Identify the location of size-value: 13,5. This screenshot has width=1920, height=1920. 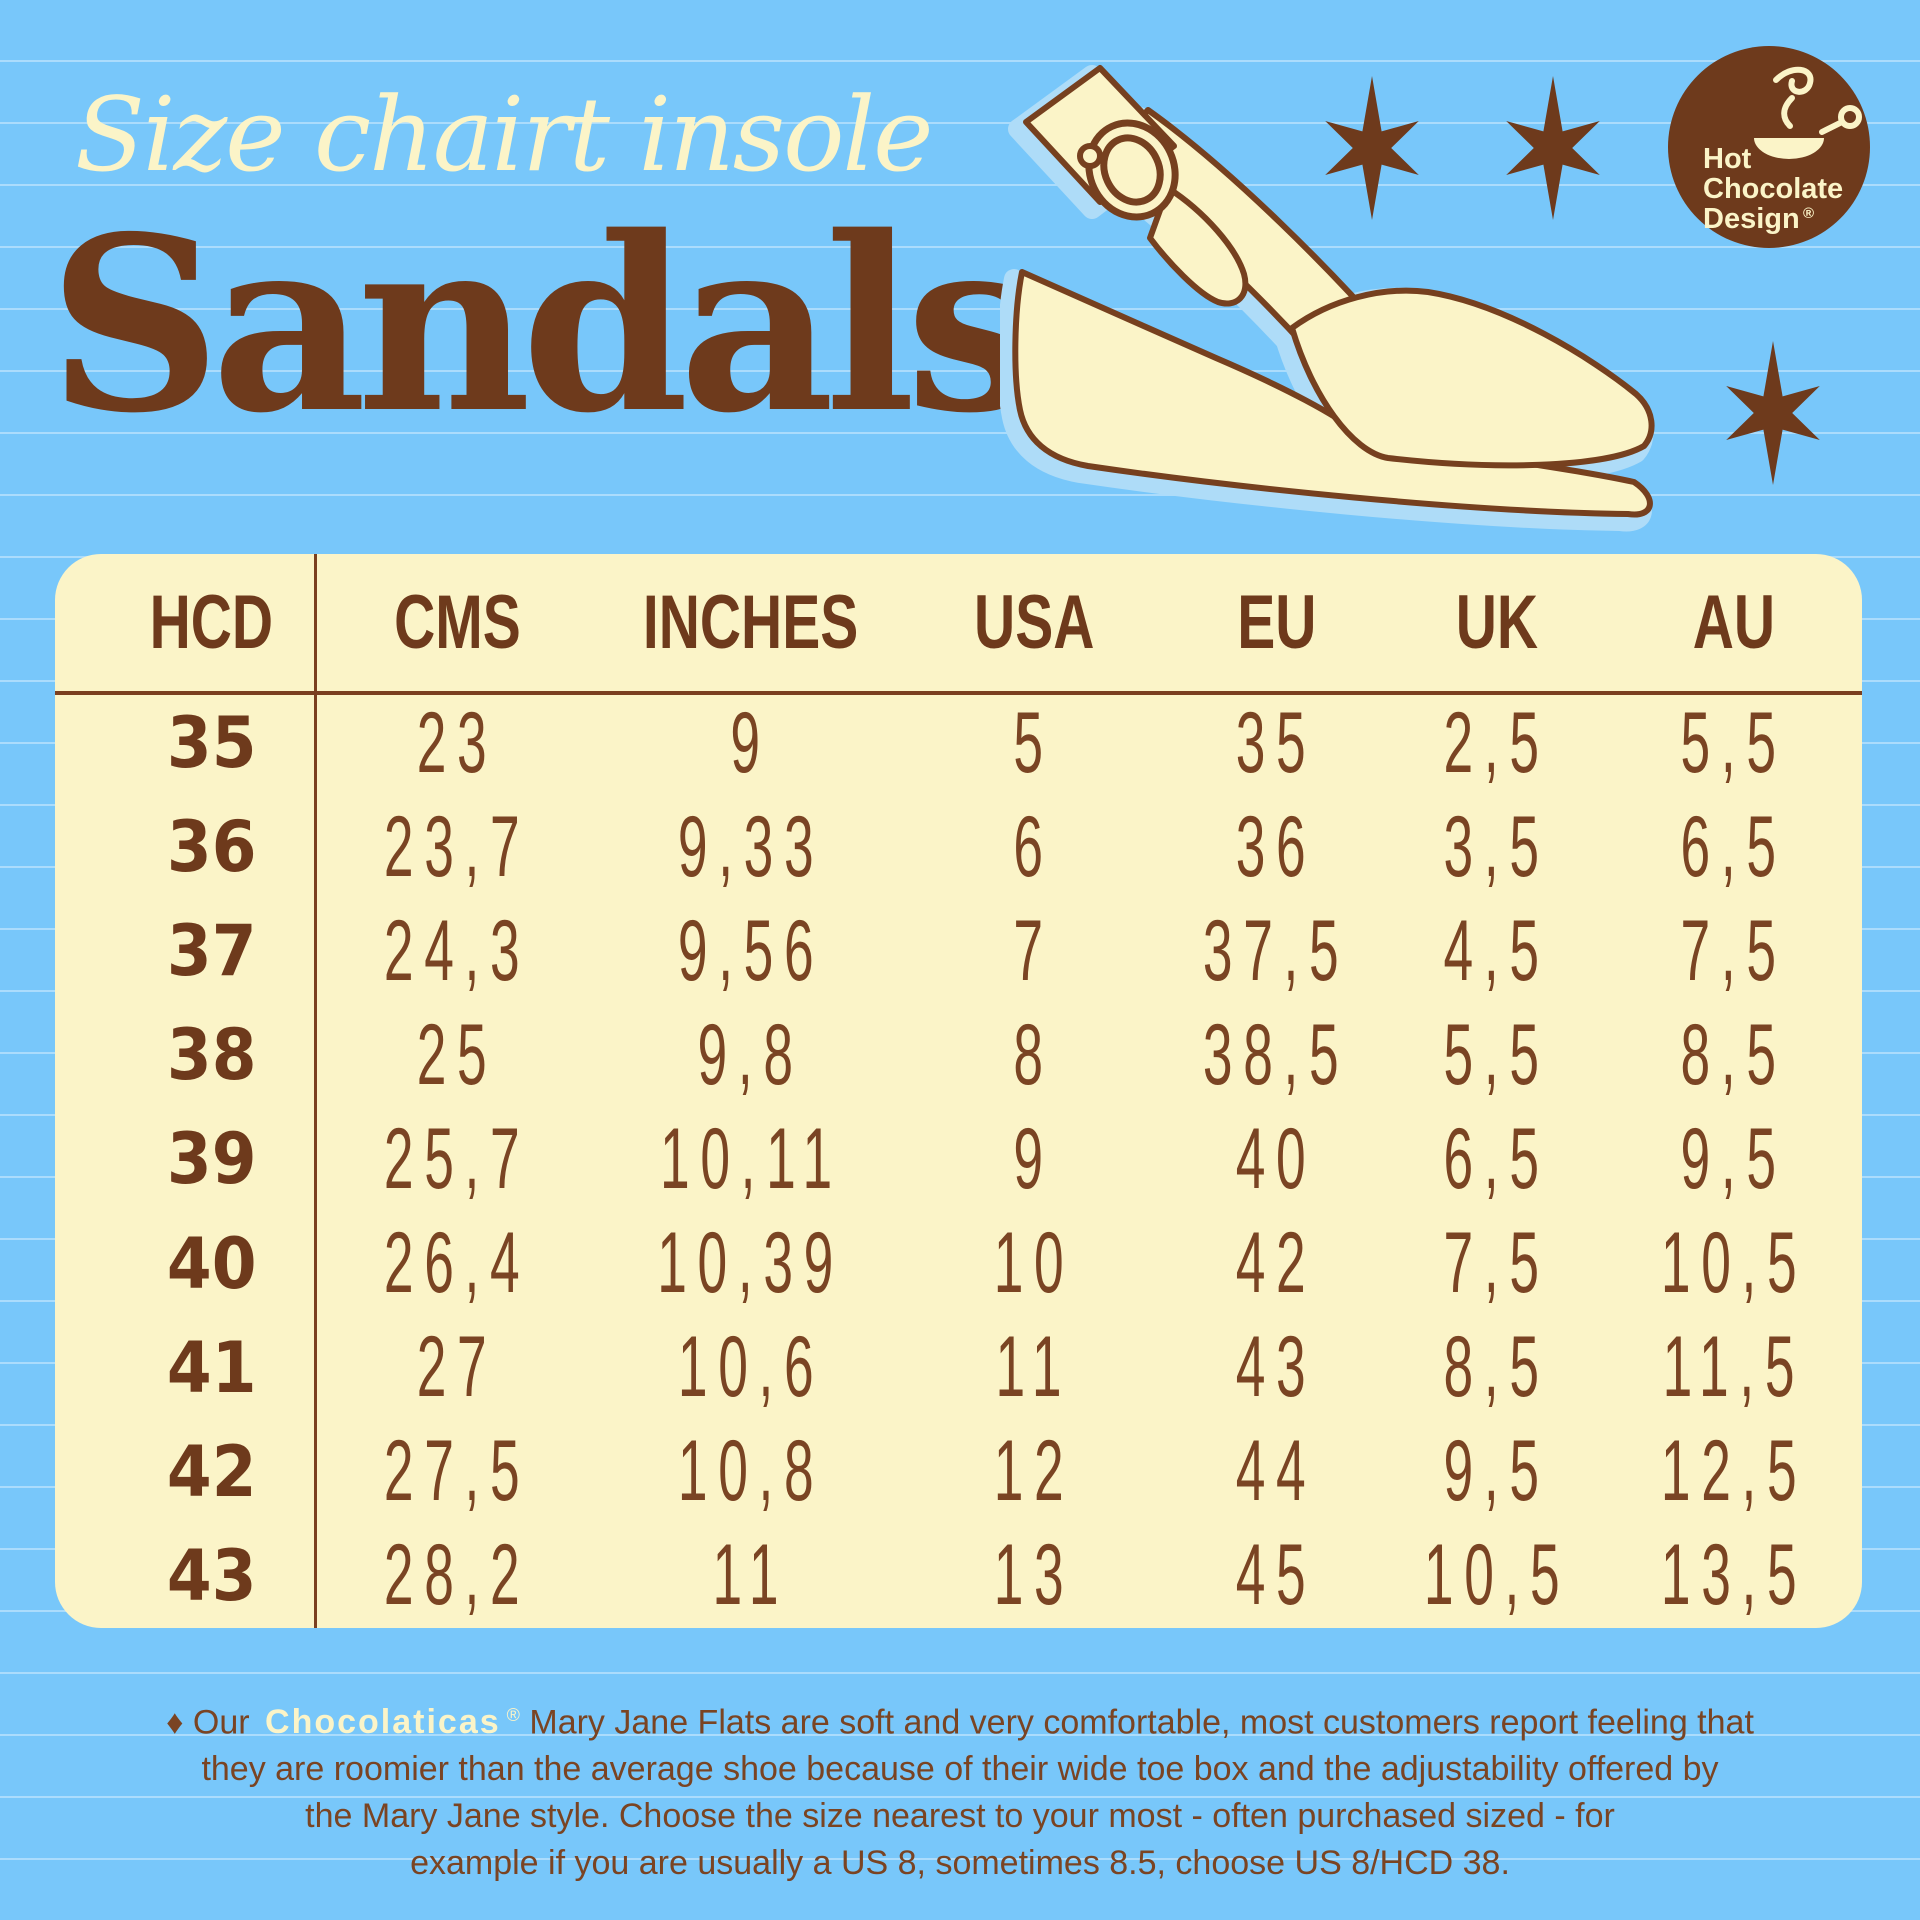
(1734, 1575).